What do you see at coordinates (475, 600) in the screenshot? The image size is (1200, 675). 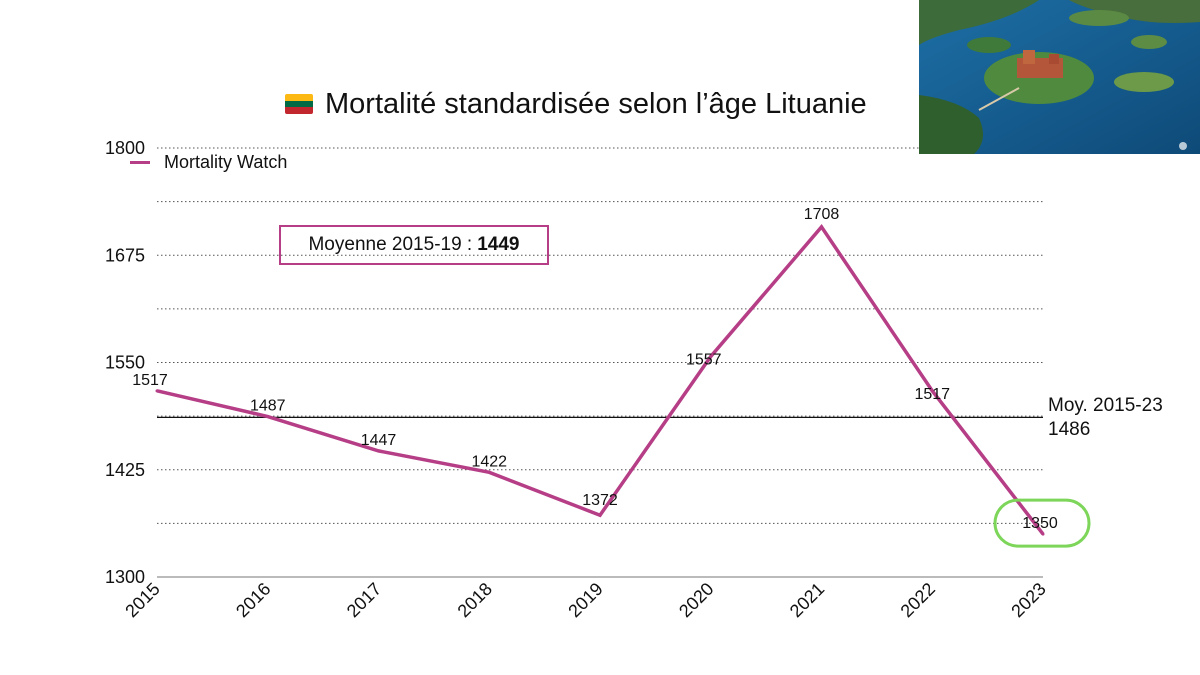 I see `x-tick-label: 2018` at bounding box center [475, 600].